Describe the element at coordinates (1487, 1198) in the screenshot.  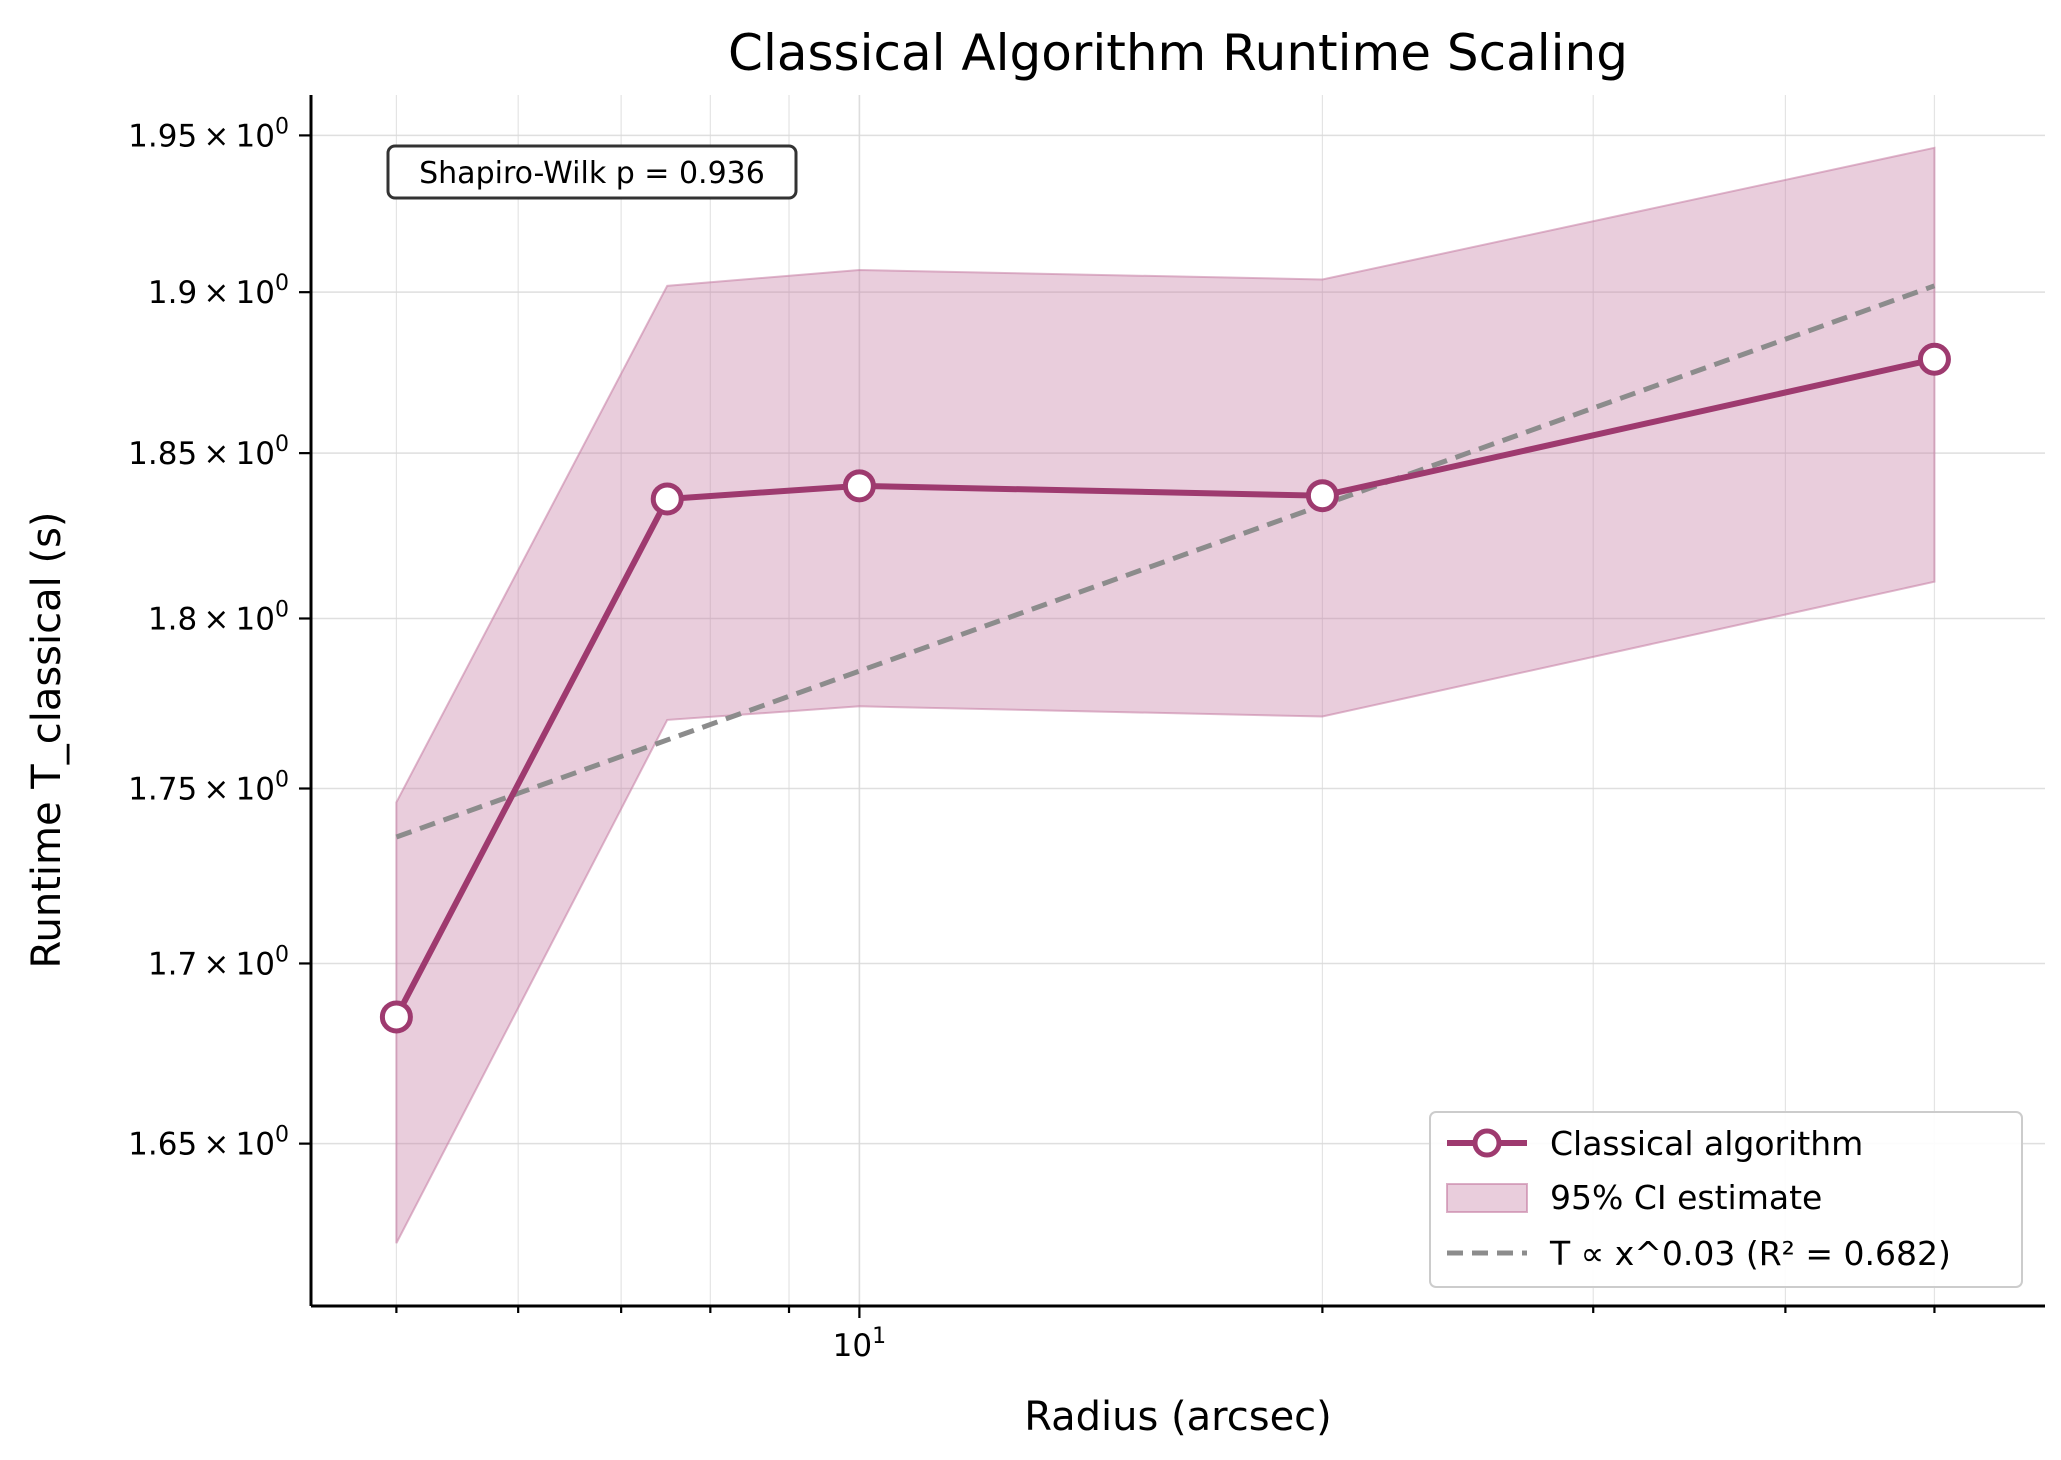
I see `legend-band-swatch` at that location.